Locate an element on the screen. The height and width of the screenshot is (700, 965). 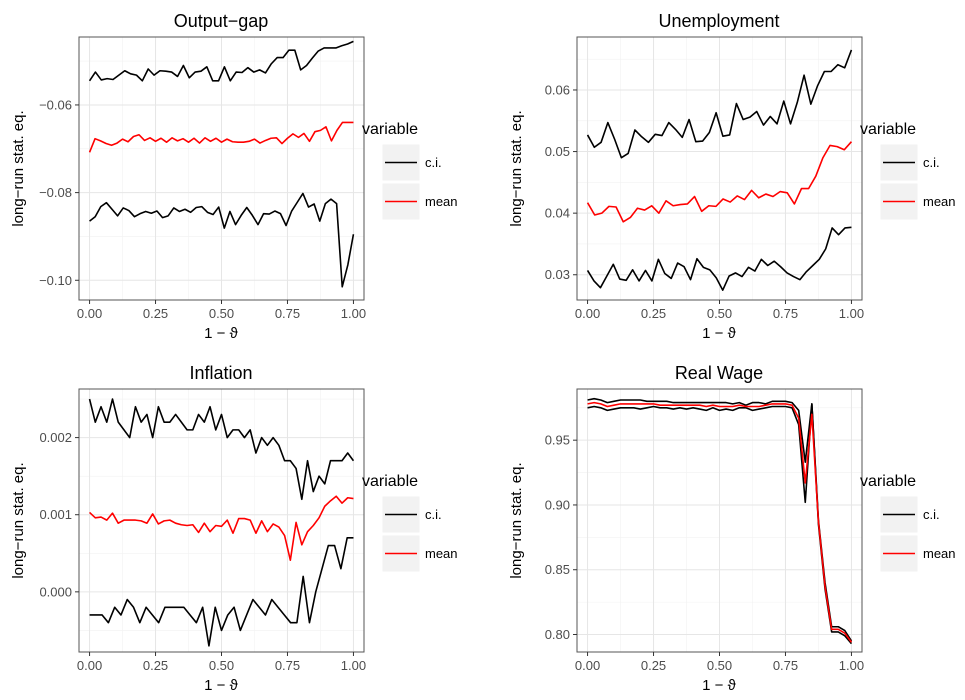
panel-title: Inflation is located at coordinates (220, 373).